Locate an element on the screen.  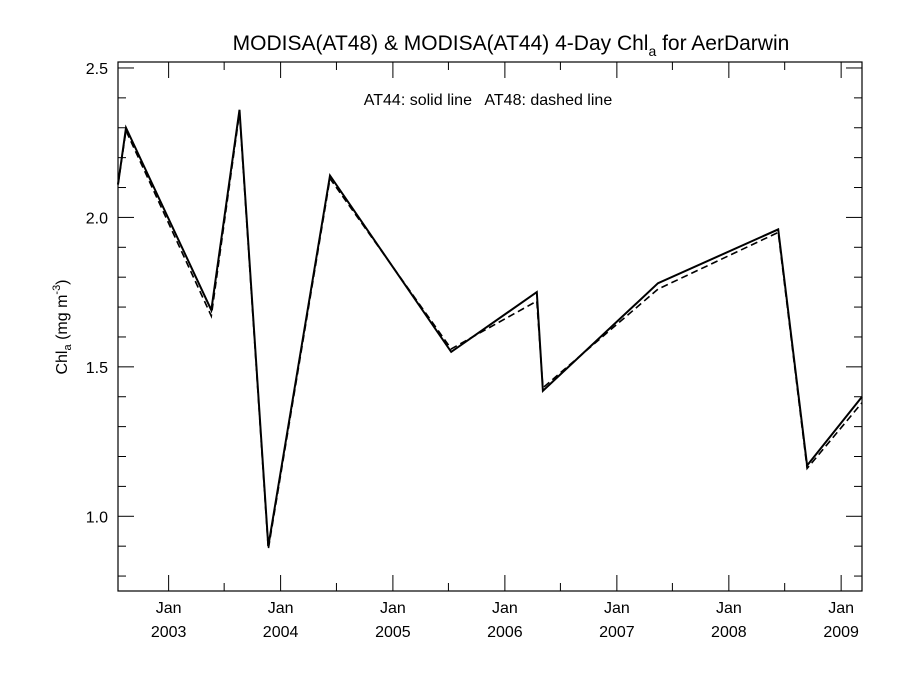
y-axis-label-units-superscript: -3 is located at coordinates (57, 290).